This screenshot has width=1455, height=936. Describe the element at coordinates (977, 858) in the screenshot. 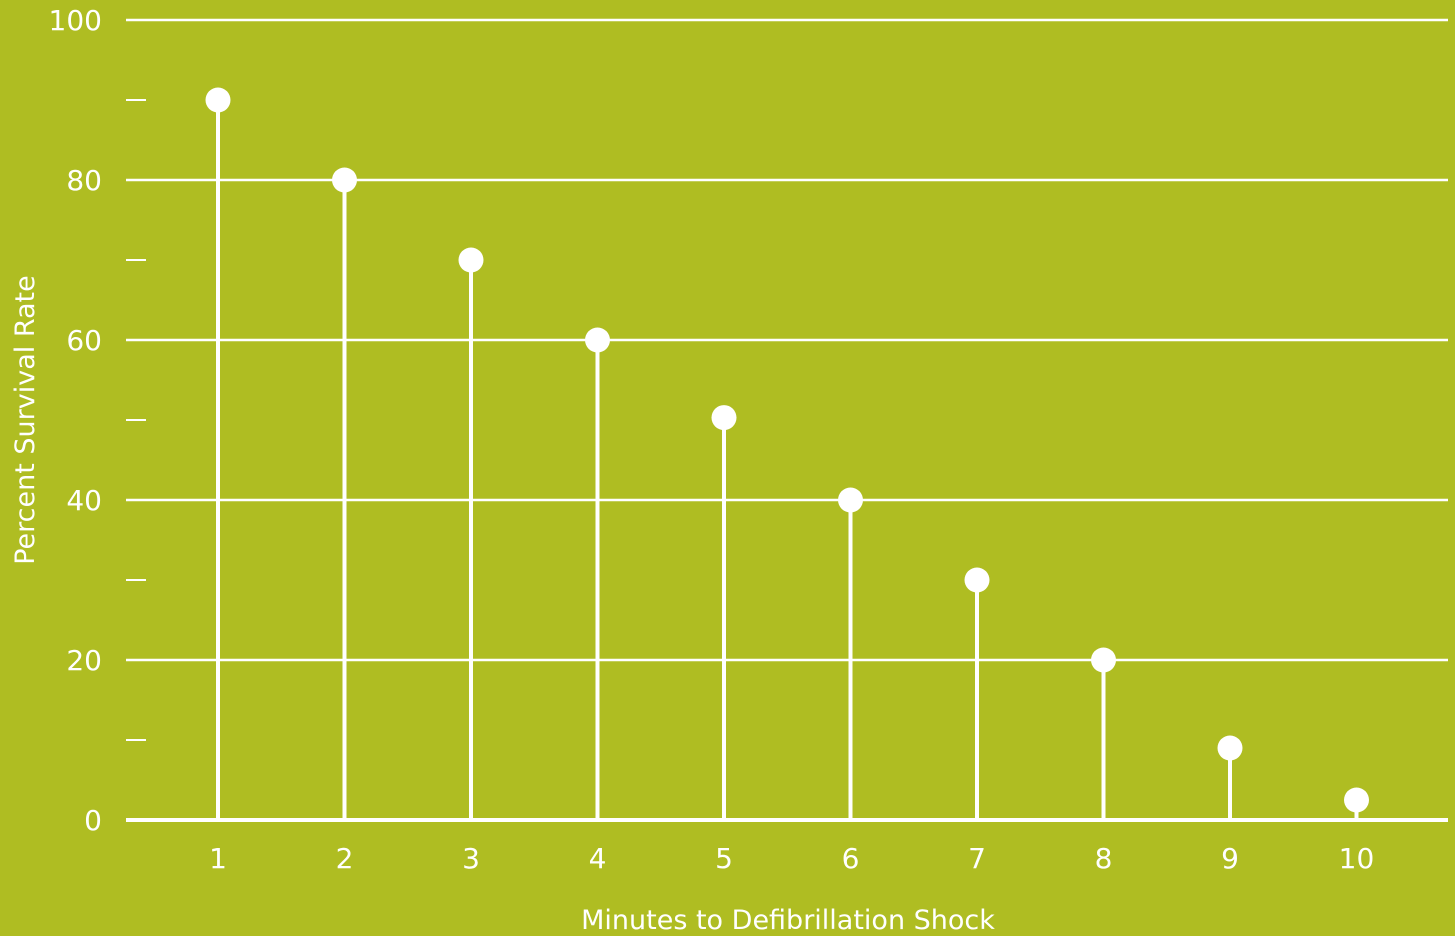

I see `x-tick-label: 7` at that location.